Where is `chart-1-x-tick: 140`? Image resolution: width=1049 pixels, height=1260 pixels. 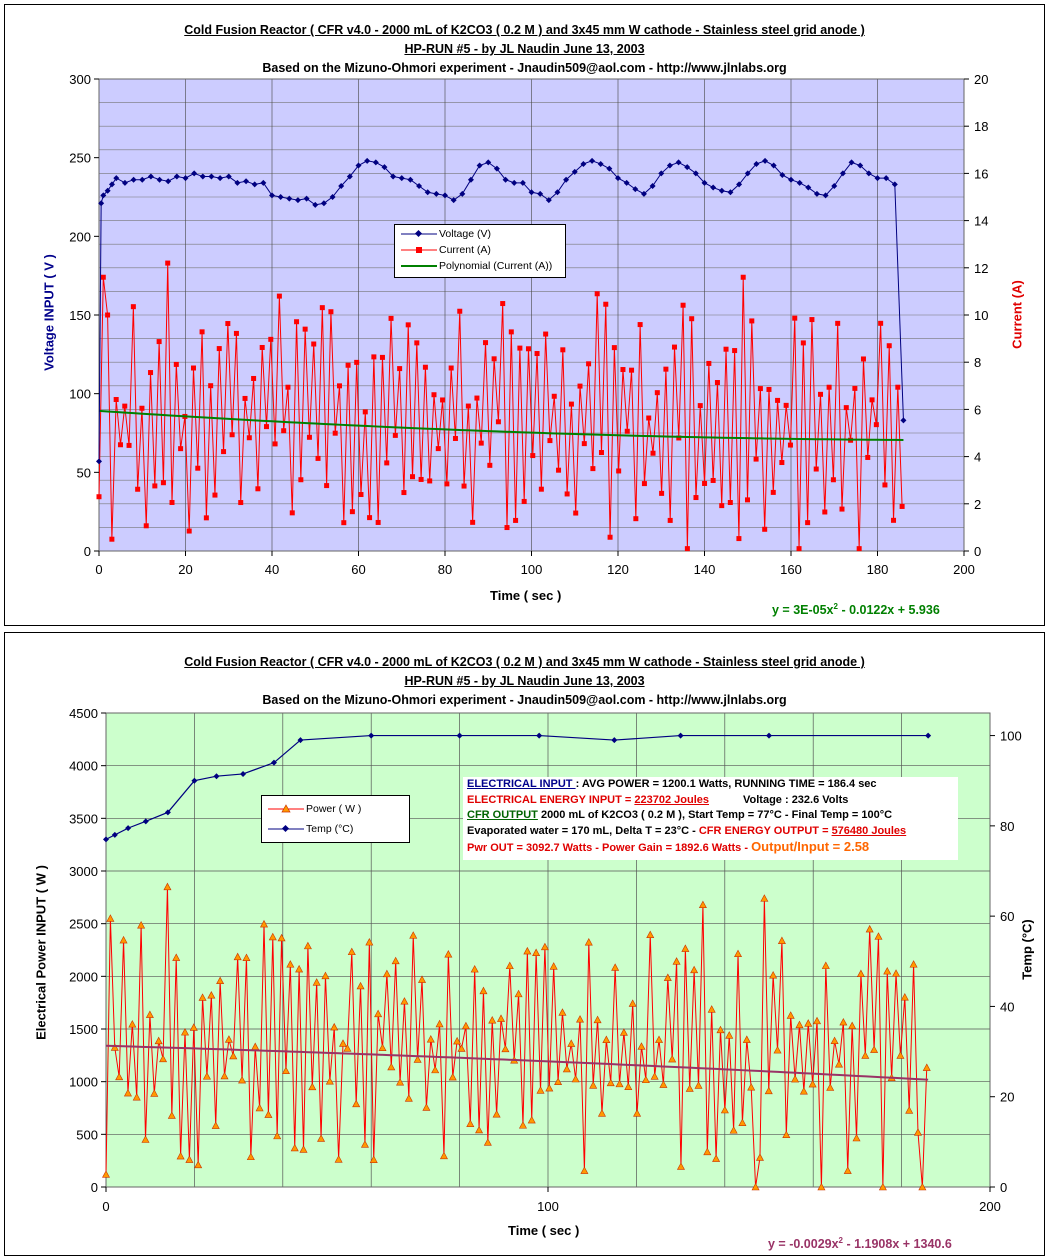 chart-1-x-tick: 140 is located at coordinates (705, 569).